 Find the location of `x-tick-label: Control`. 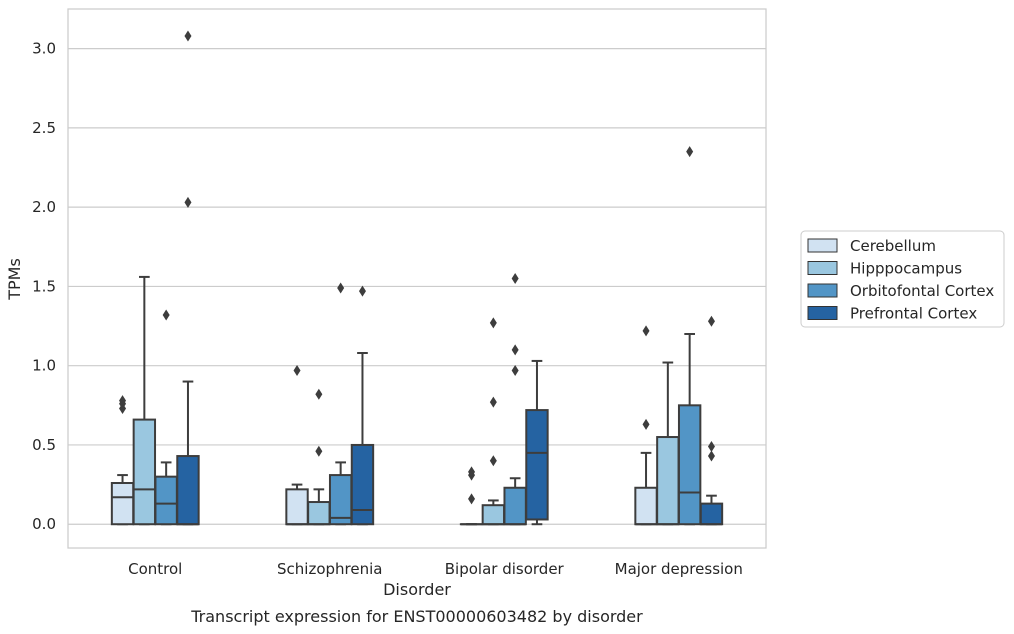

x-tick-label: Control is located at coordinates (155, 569).